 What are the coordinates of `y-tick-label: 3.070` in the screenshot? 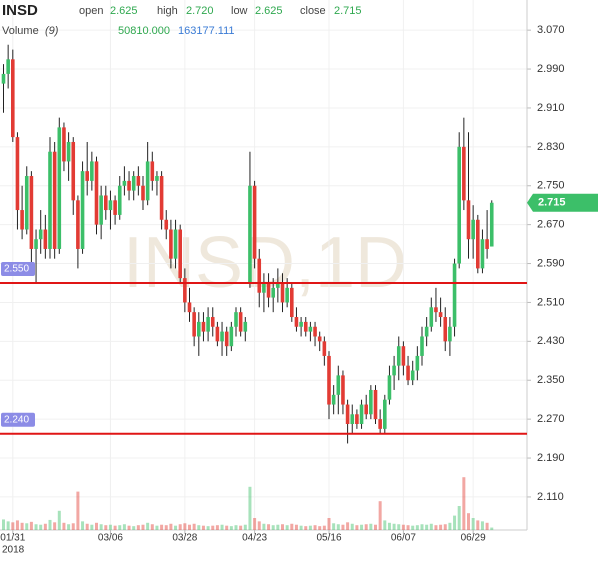 It's located at (551, 30).